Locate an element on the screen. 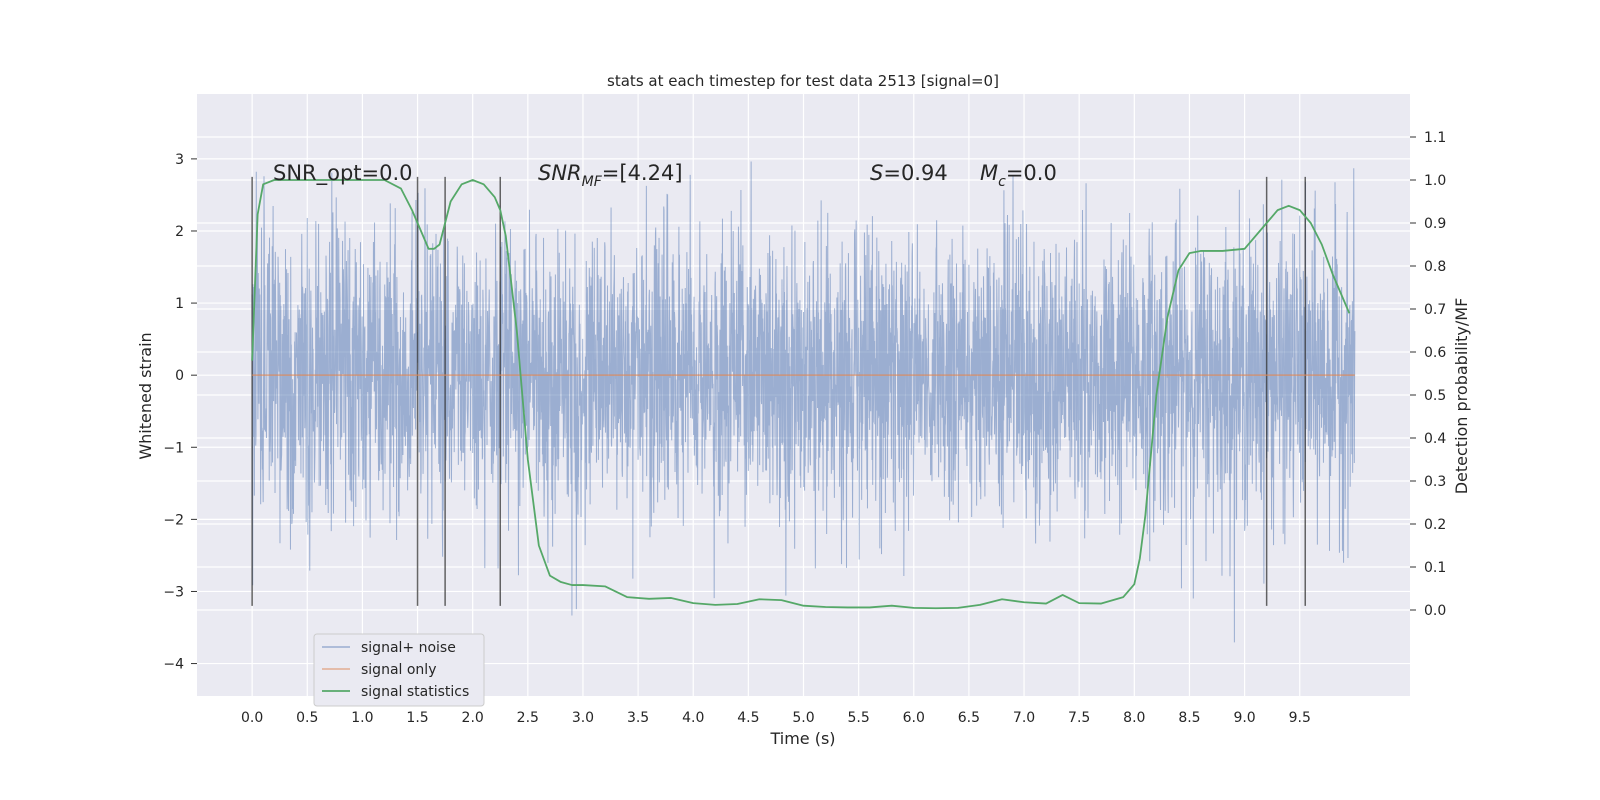 The image size is (1600, 800). annotation-mc-sub: c is located at coordinates (1002, 182).